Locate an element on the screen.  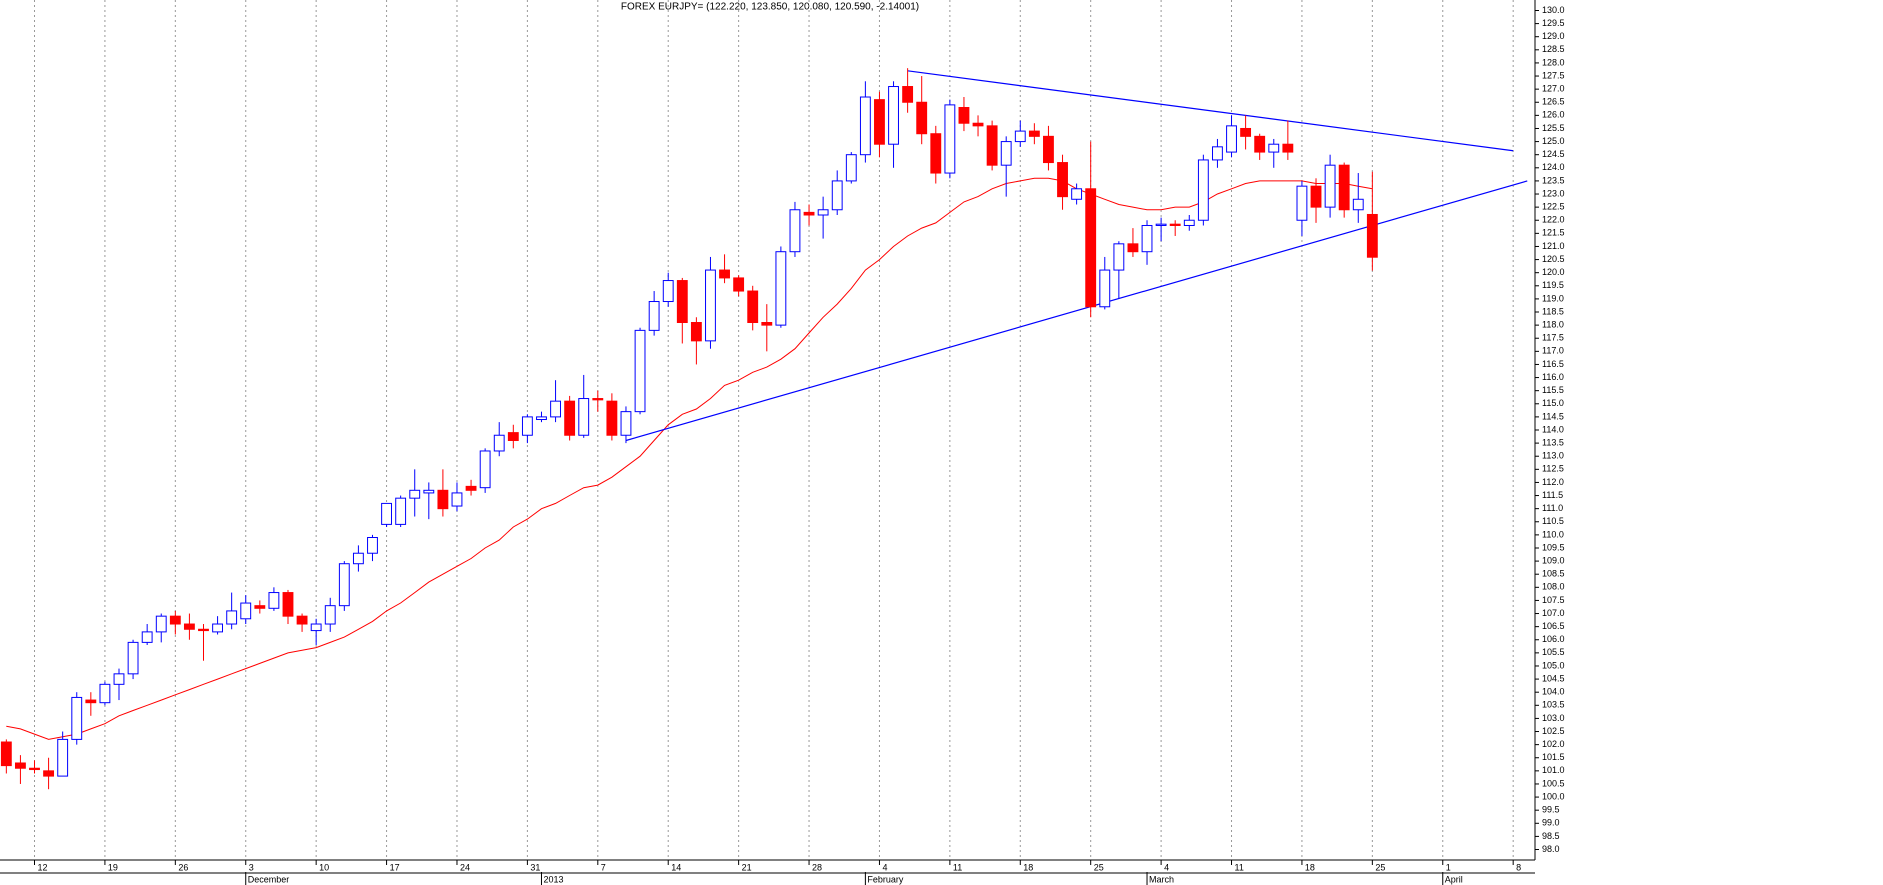
y-tick-label: 110.5 is located at coordinates (1553, 521).